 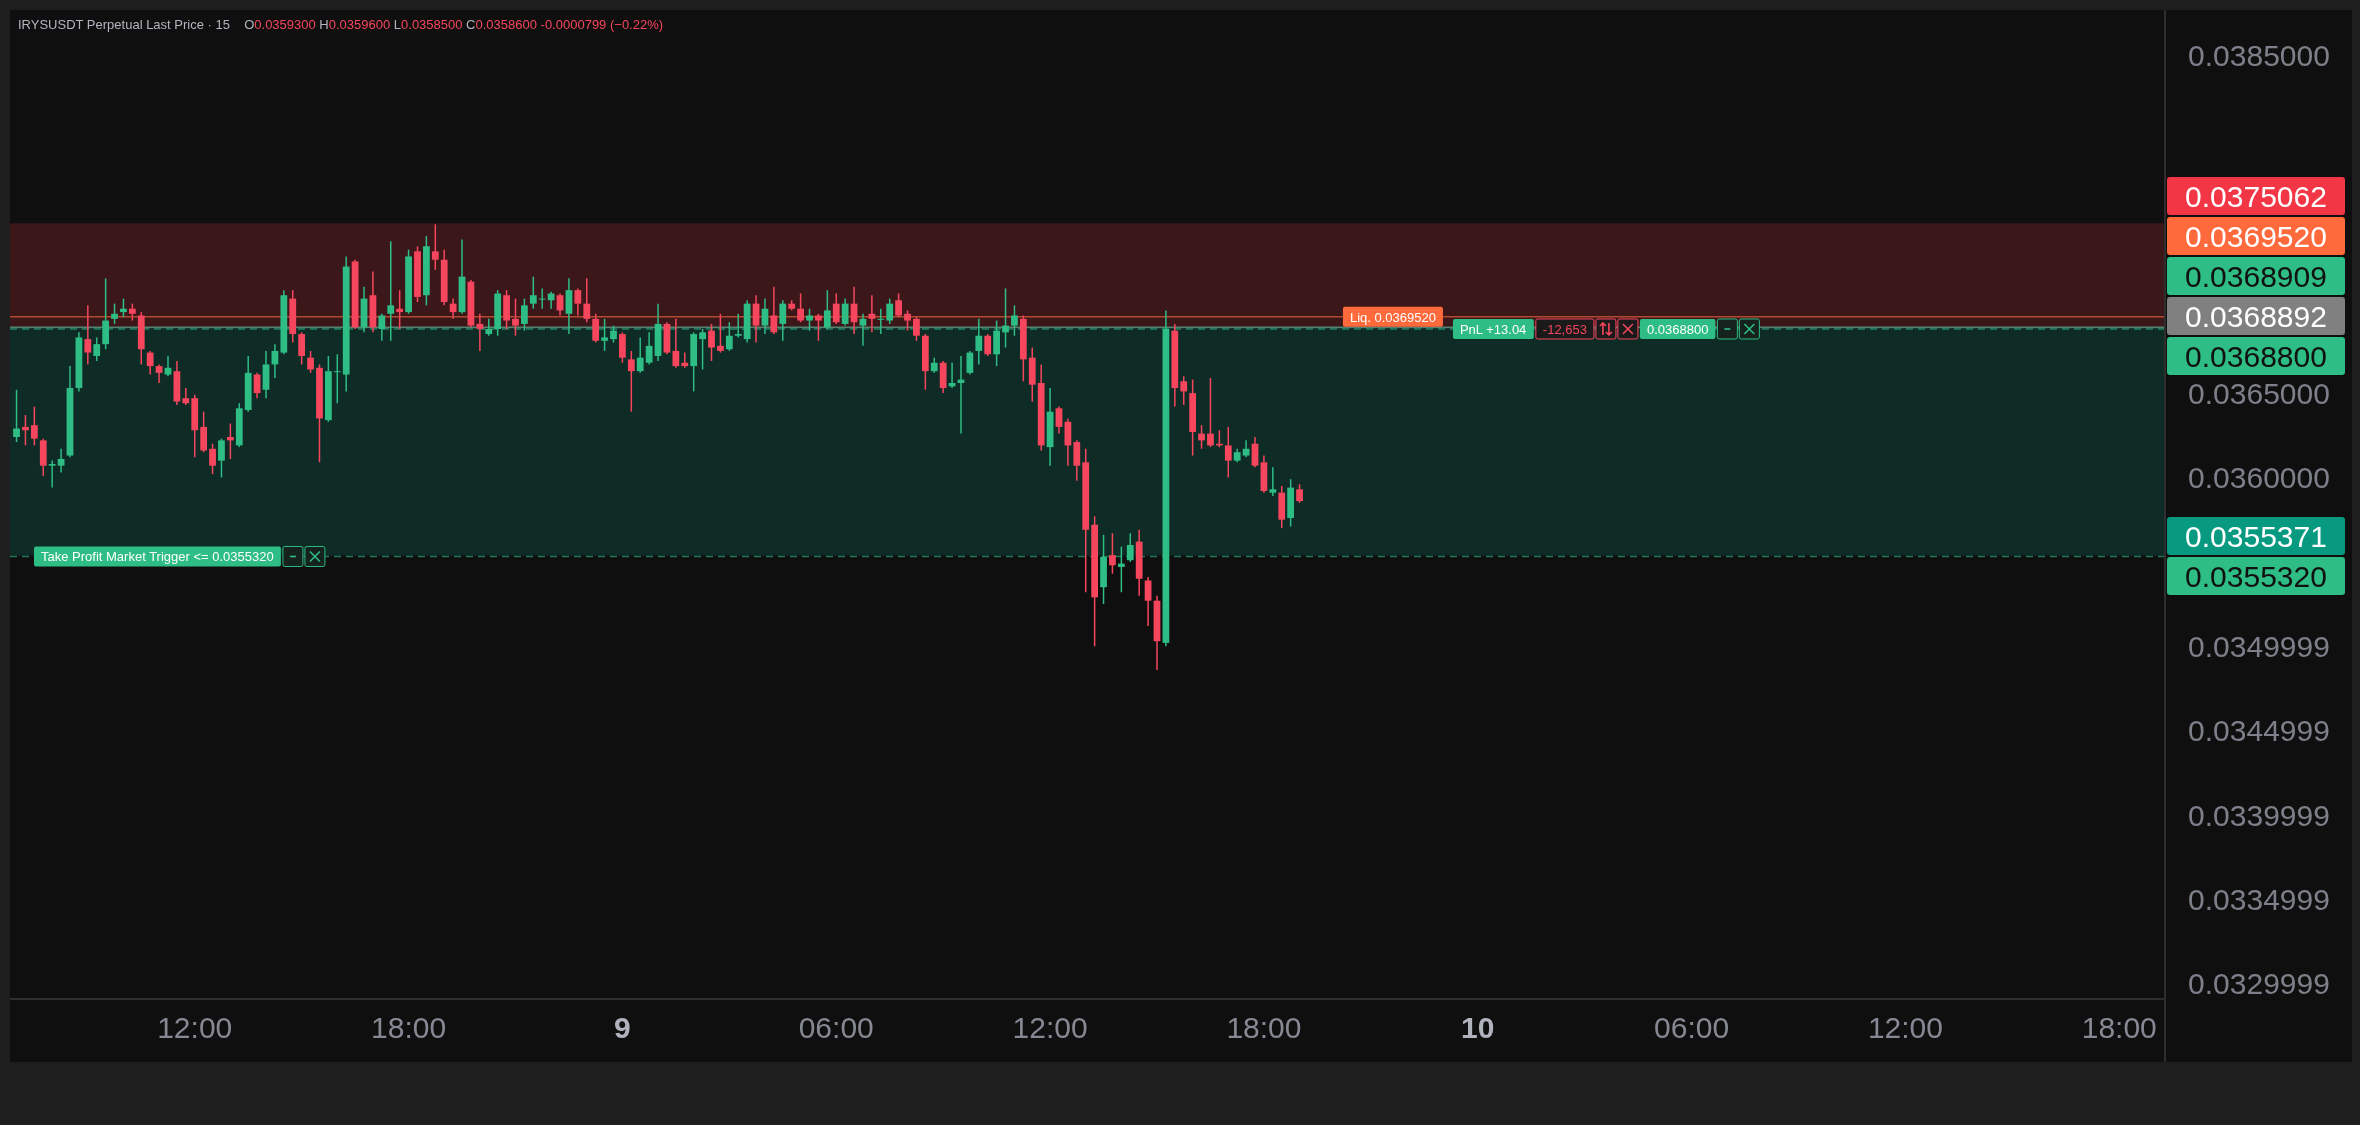 I want to click on annotation: PnL +13.04, so click(x=1493, y=329).